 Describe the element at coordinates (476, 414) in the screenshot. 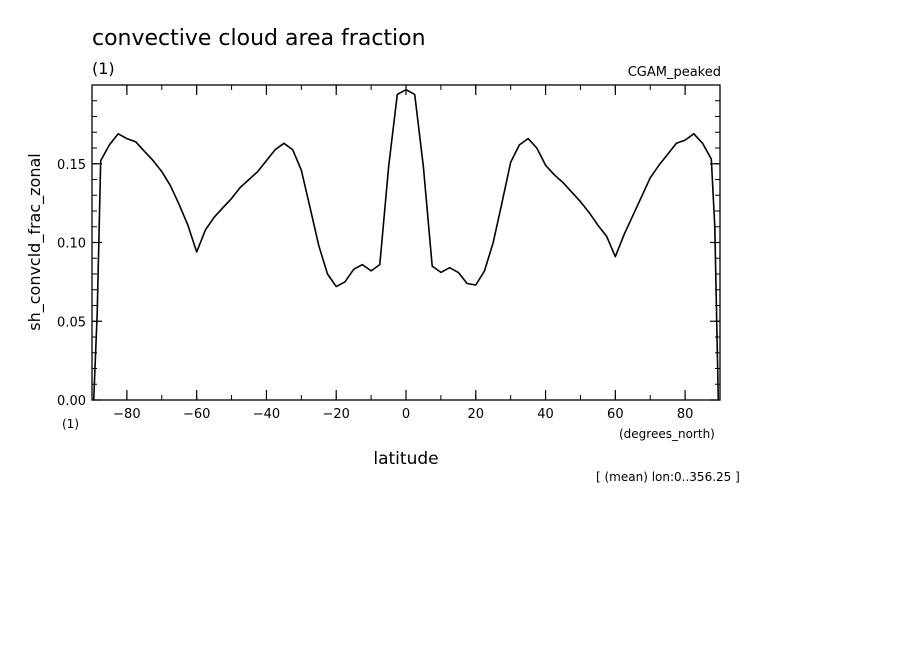

I see `x-tick-label: 20` at that location.